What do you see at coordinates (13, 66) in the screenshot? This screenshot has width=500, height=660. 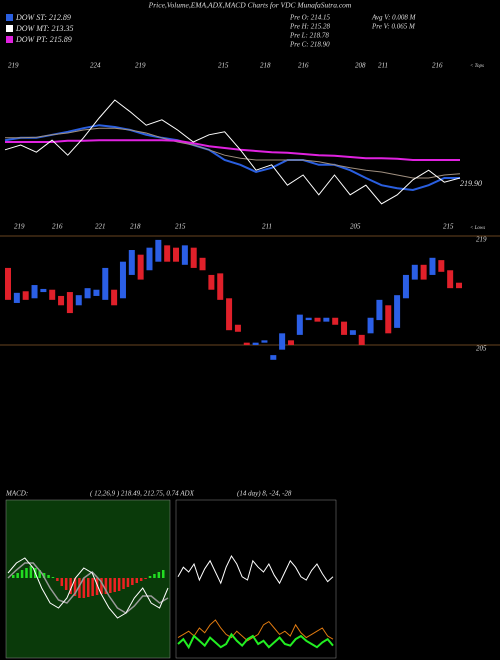 I see `tops-label: 219` at bounding box center [13, 66].